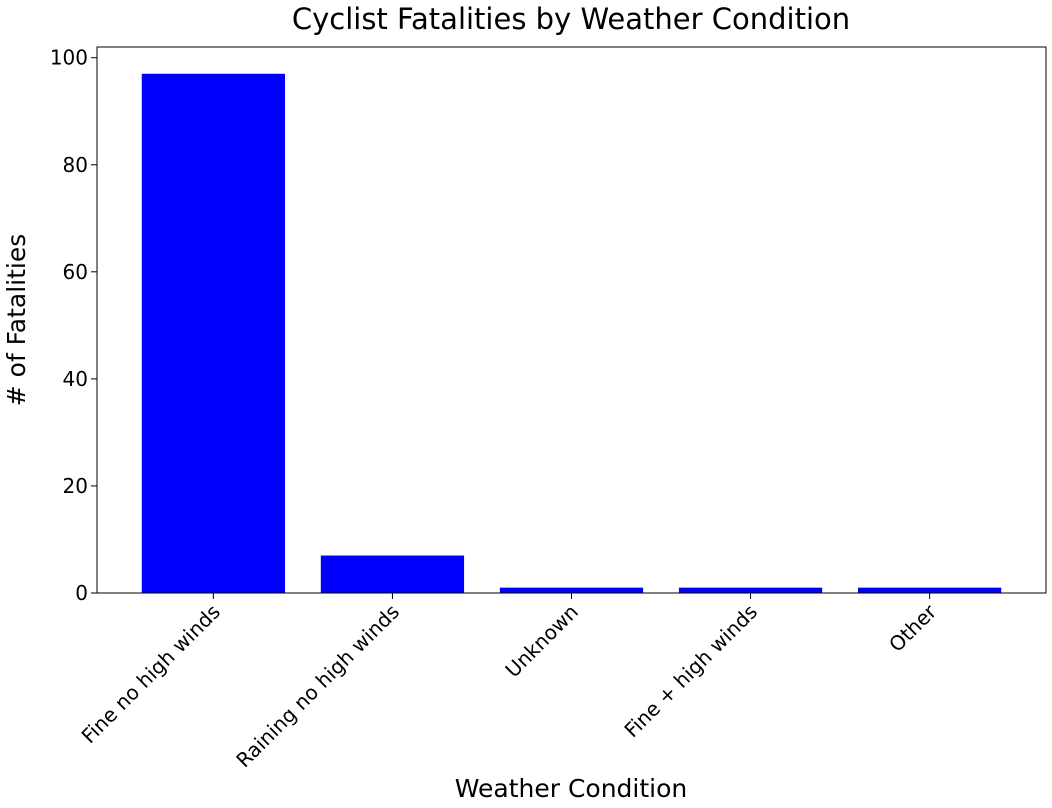 This screenshot has height=808, width=1052. Describe the element at coordinates (151, 674) in the screenshot. I see `x-tick-label-0: Fine no high winds` at that location.